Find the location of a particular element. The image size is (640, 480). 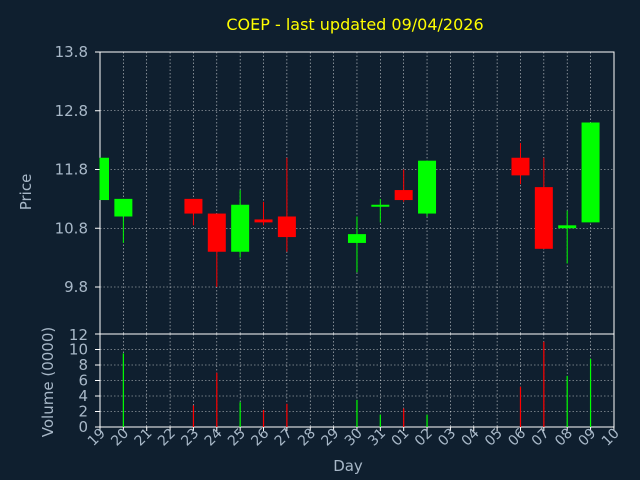

price-axis-label: Price is located at coordinates (26, 192).